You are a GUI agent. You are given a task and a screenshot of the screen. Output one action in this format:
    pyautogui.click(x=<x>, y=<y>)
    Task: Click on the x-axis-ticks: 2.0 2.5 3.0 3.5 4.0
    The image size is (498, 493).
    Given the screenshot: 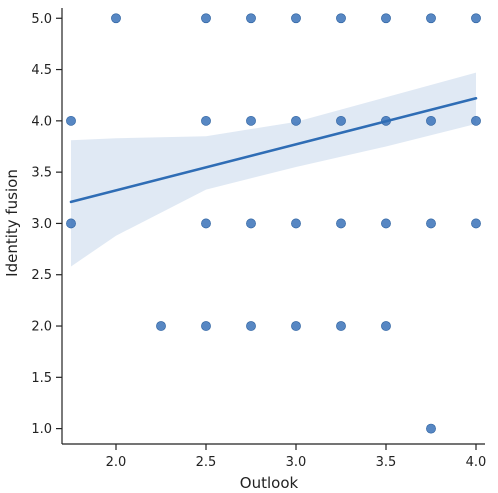 What is the action you would take?
    pyautogui.click(x=296, y=457)
    